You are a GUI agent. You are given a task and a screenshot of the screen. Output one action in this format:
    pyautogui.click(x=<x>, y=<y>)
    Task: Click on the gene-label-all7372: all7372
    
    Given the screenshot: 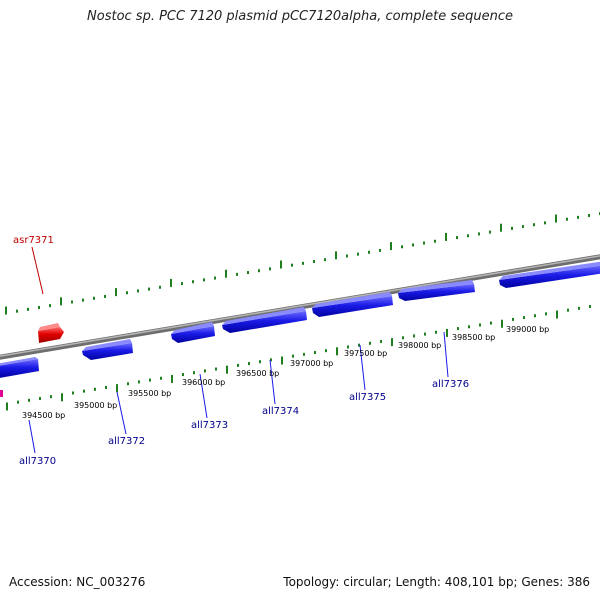 What is the action you would take?
    pyautogui.click(x=126, y=441)
    